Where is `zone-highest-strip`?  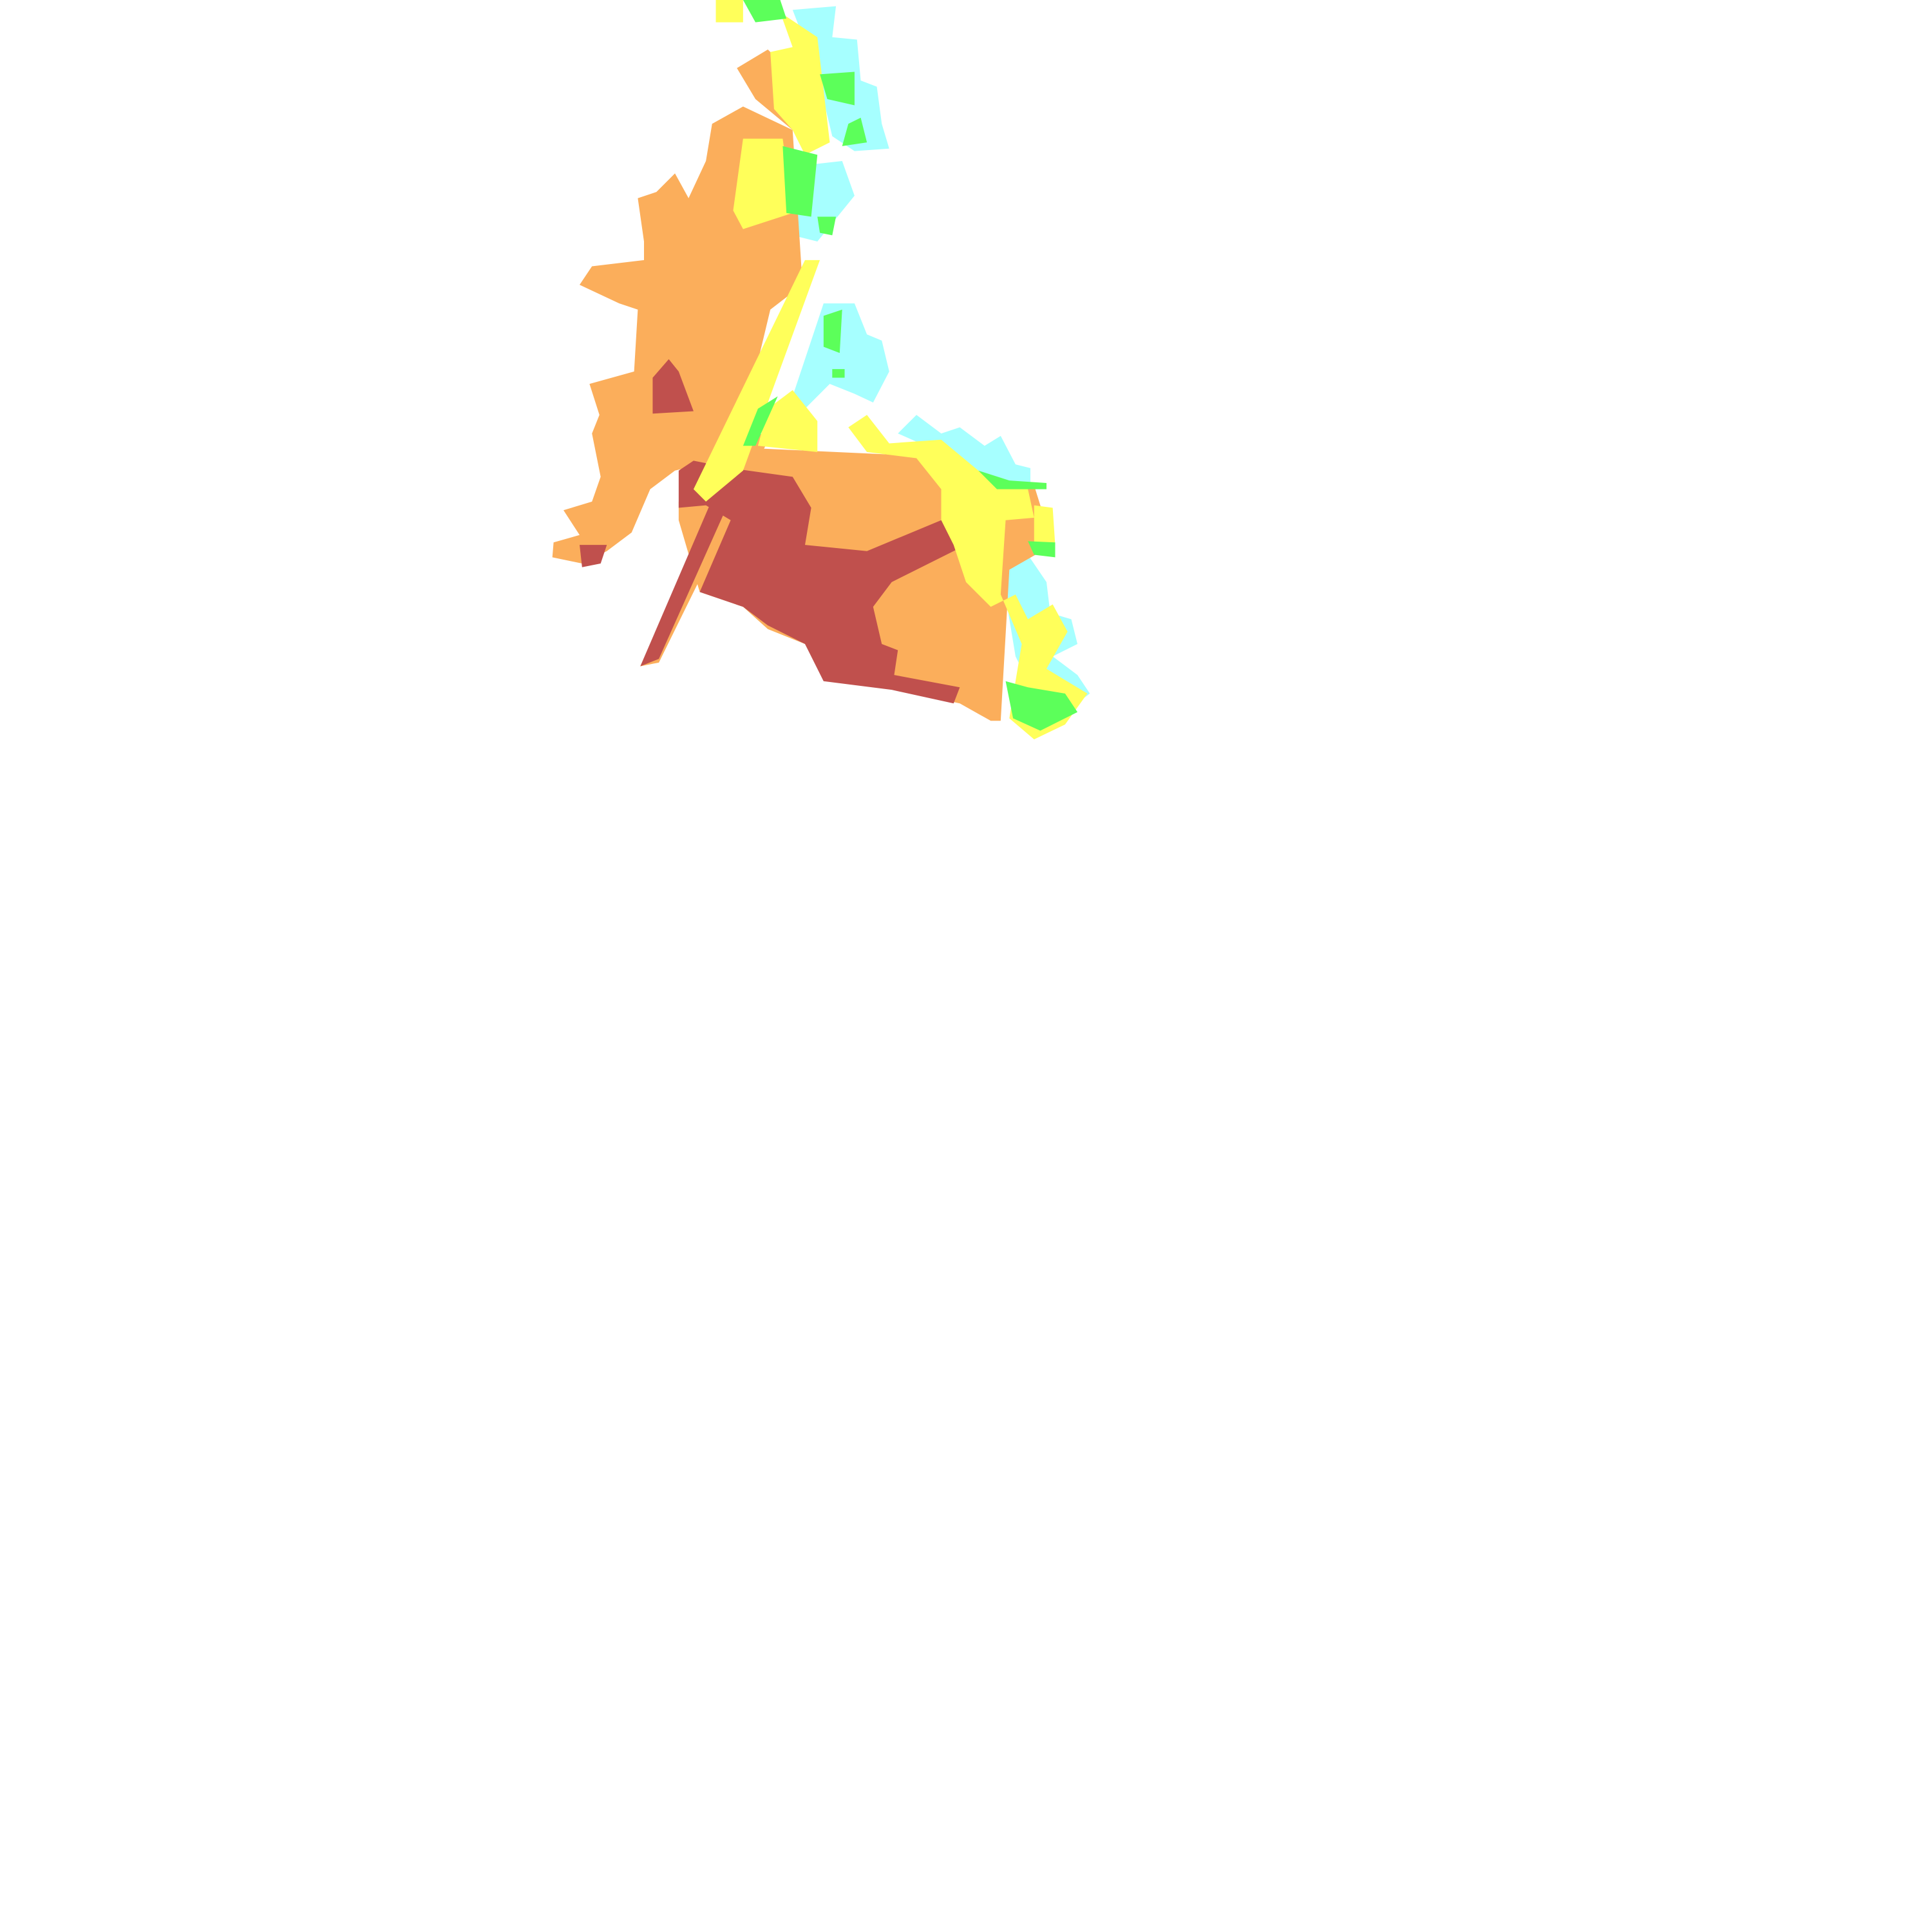 zone-highest-strip is located at coordinates (691, 569).